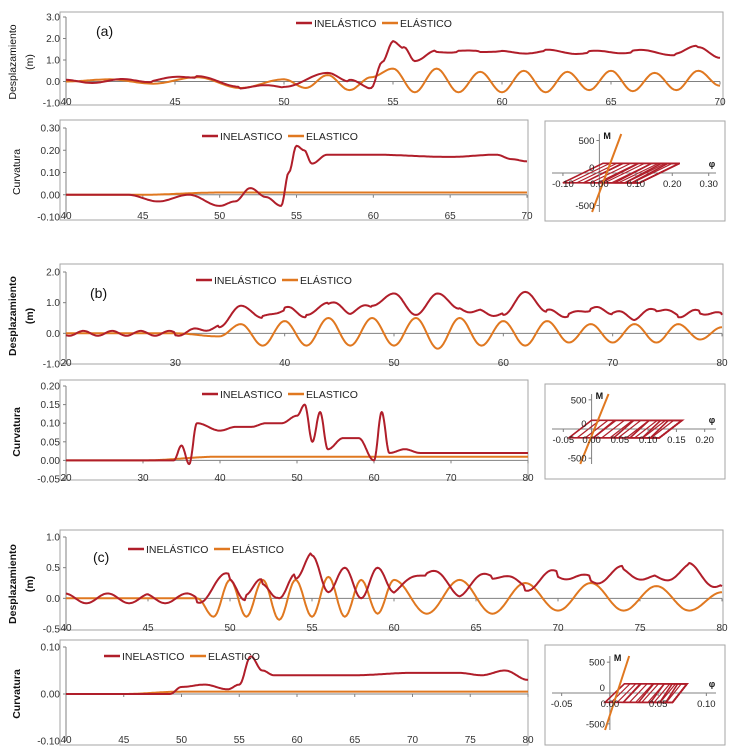 Image resolution: width=735 pixels, height=749 pixels. I want to click on legend-label-inelastic: INELASTICO, so click(251, 137).